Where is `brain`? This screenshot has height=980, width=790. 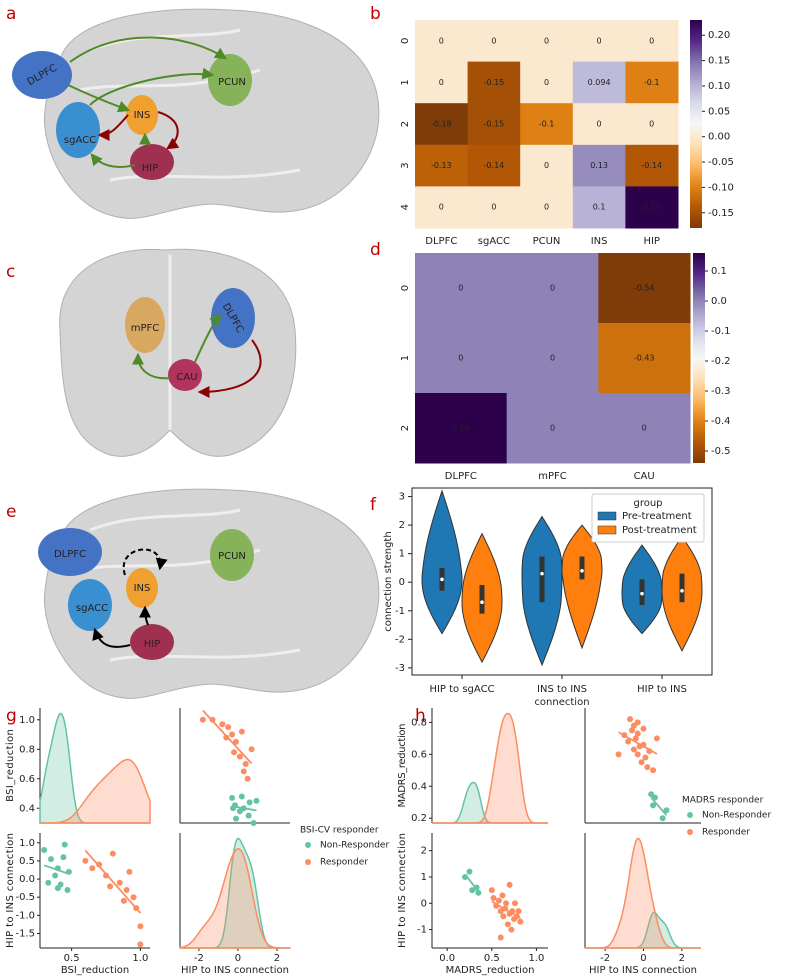 brain is located at coordinates (178, 352).